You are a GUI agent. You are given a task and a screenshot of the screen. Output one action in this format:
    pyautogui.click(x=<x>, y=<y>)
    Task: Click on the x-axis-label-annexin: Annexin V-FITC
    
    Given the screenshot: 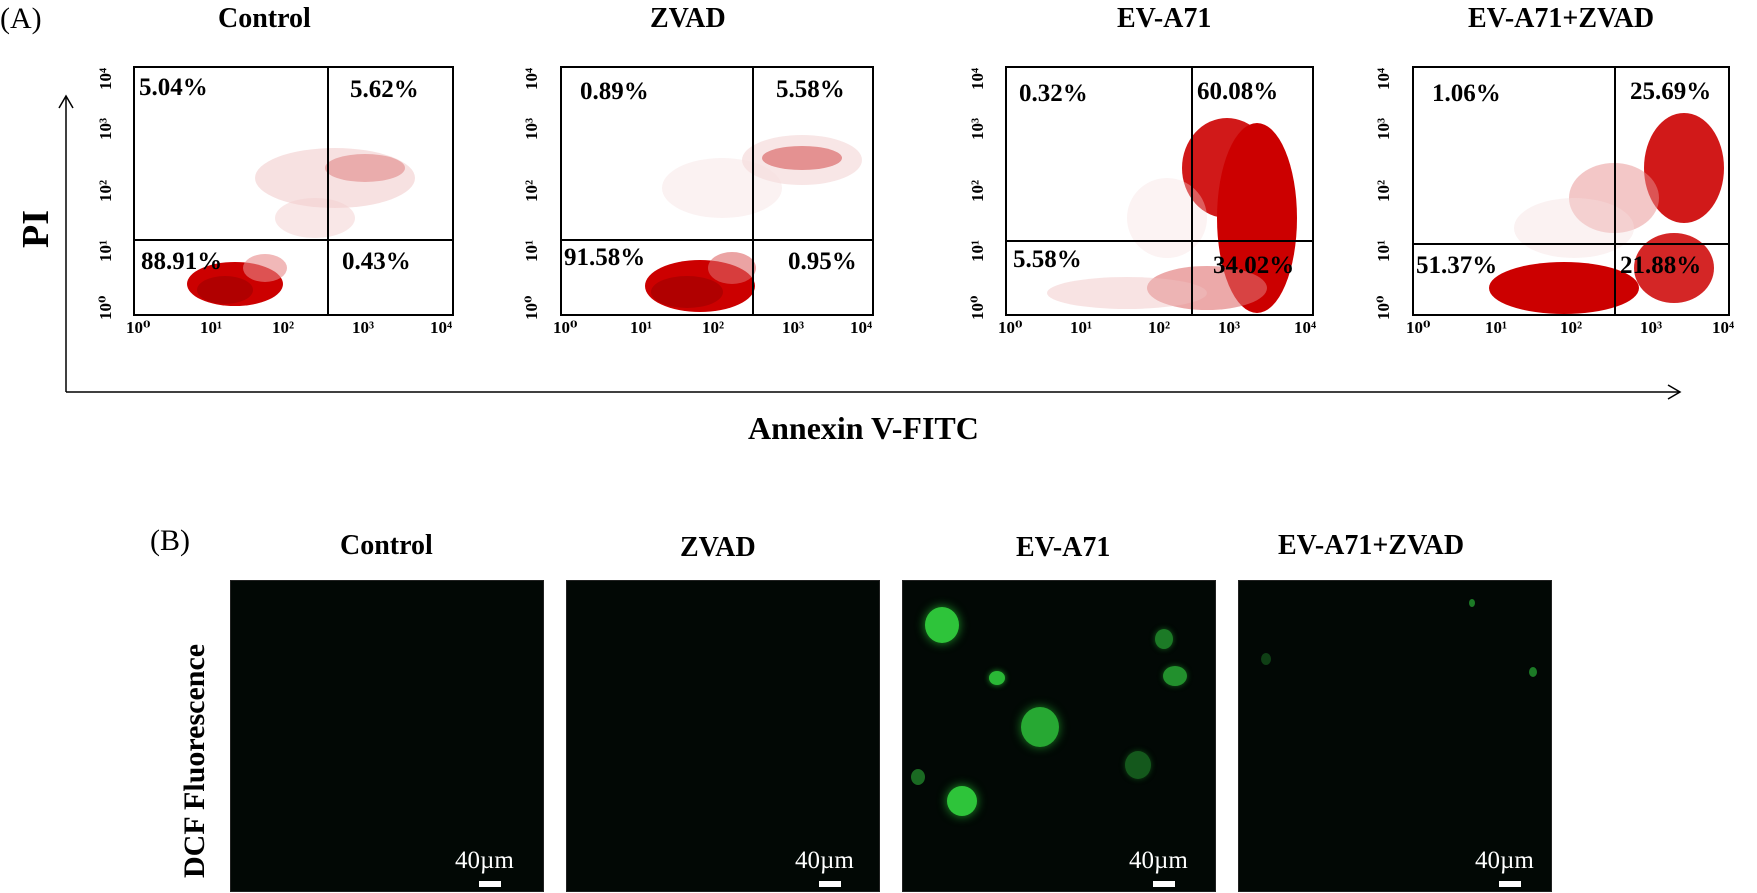 What is the action you would take?
    pyautogui.click(x=863, y=428)
    